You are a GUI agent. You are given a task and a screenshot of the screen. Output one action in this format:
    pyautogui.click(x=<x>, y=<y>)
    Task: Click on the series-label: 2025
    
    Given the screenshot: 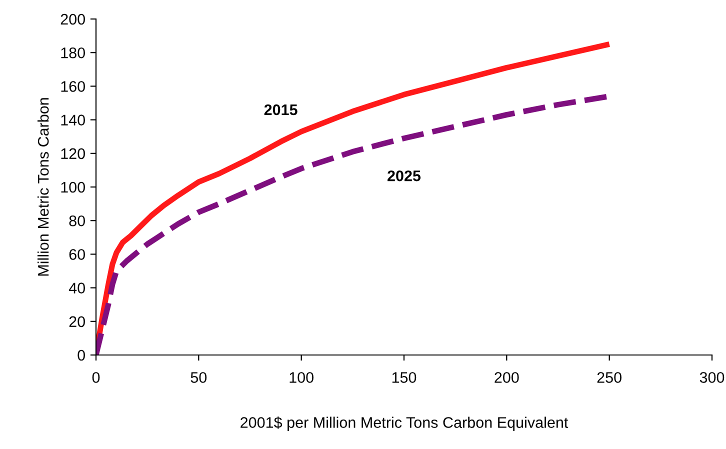 What is the action you would take?
    pyautogui.click(x=404, y=176)
    